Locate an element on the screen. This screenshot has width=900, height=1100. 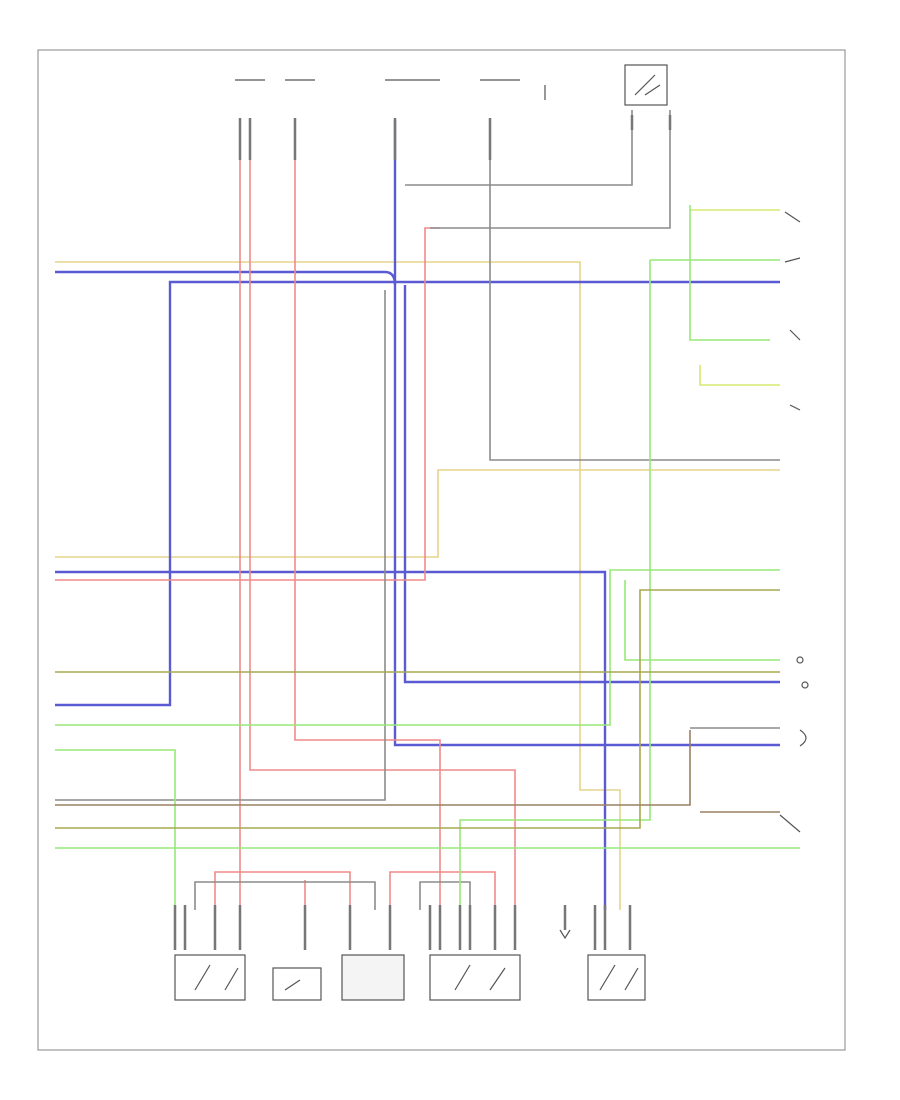
switch-box is located at coordinates (297, 984).